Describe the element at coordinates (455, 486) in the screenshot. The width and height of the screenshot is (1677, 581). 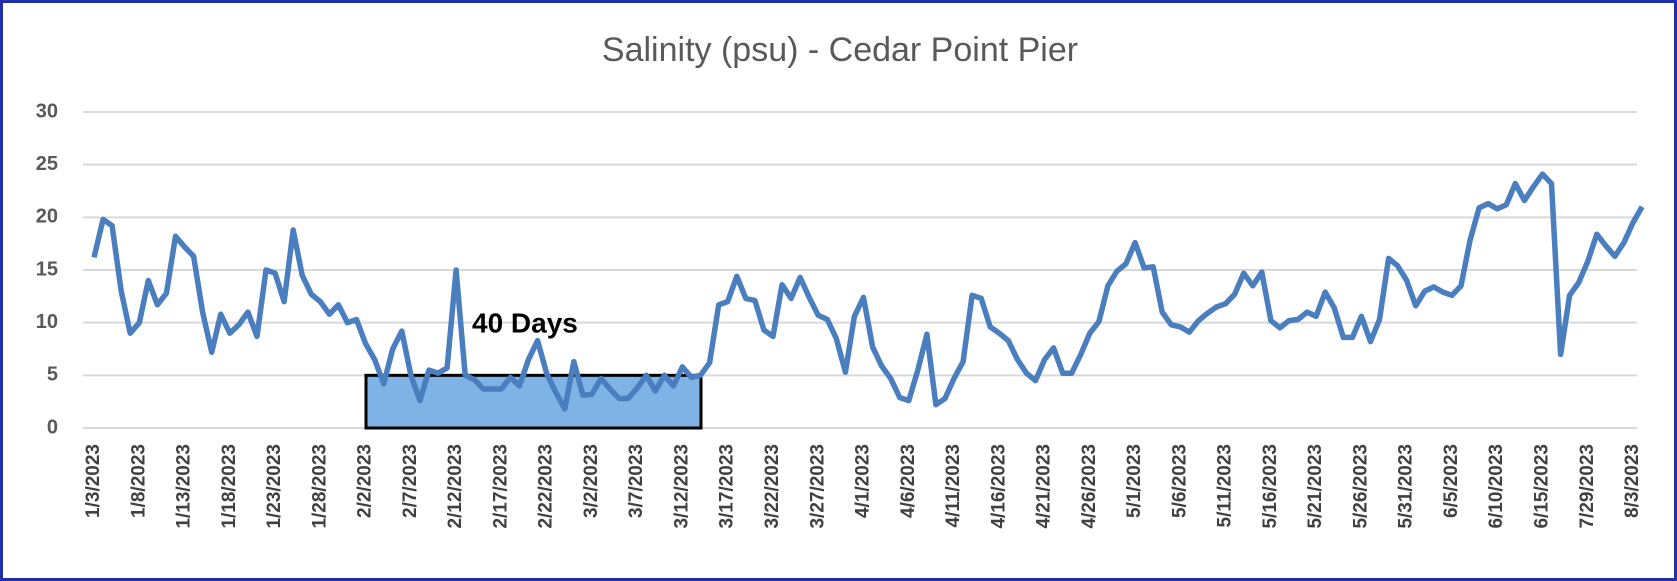
I see `x-tick-label: 2/12/2023` at that location.